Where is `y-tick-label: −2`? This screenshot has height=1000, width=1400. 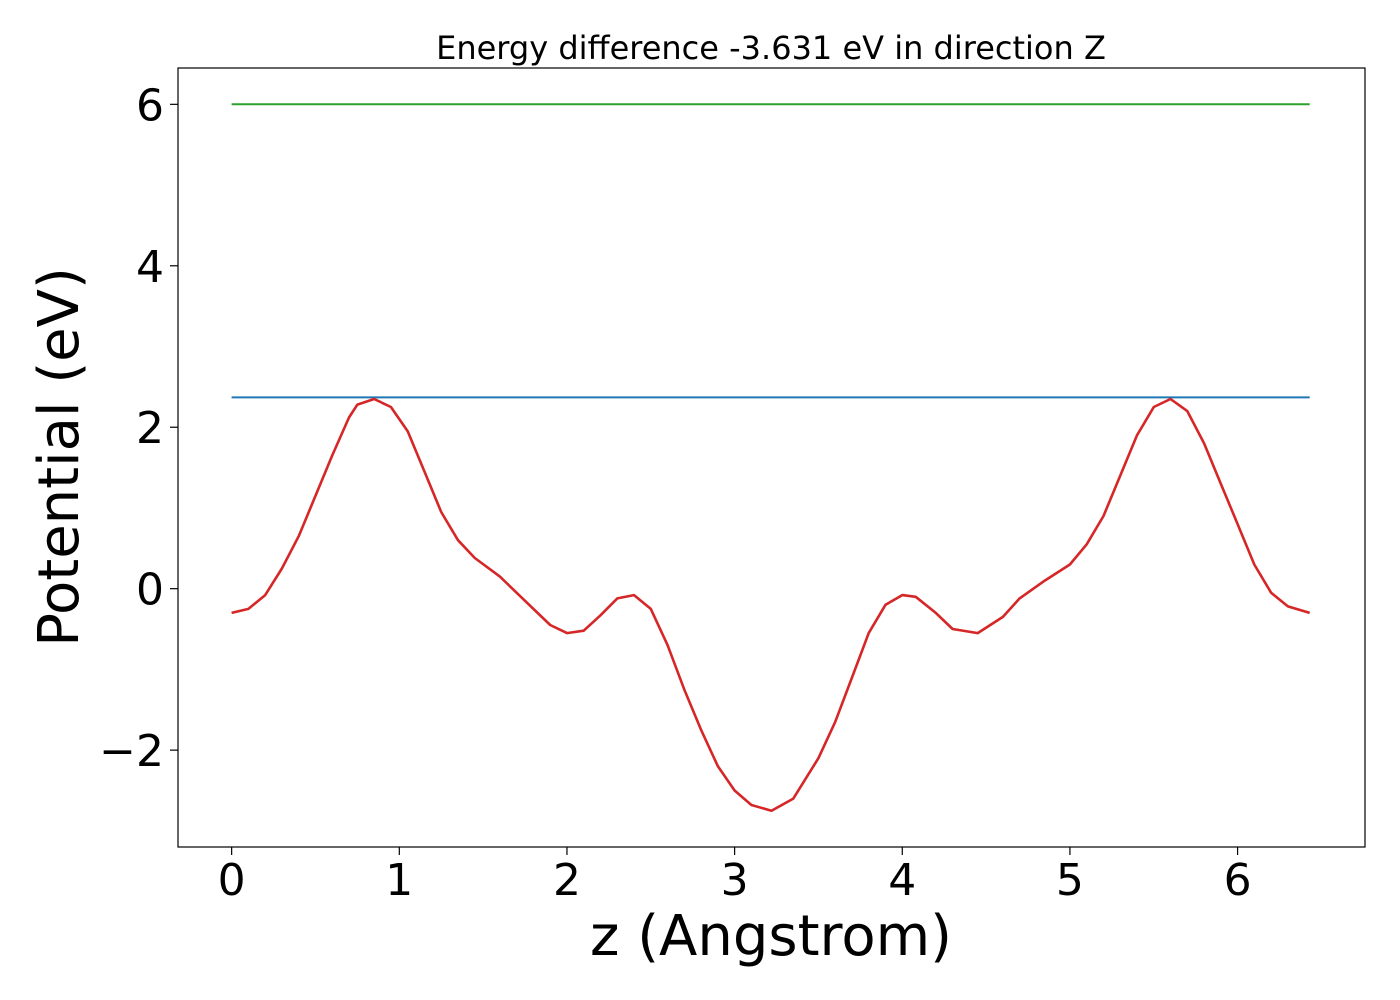
y-tick-label: −2 is located at coordinates (131, 751).